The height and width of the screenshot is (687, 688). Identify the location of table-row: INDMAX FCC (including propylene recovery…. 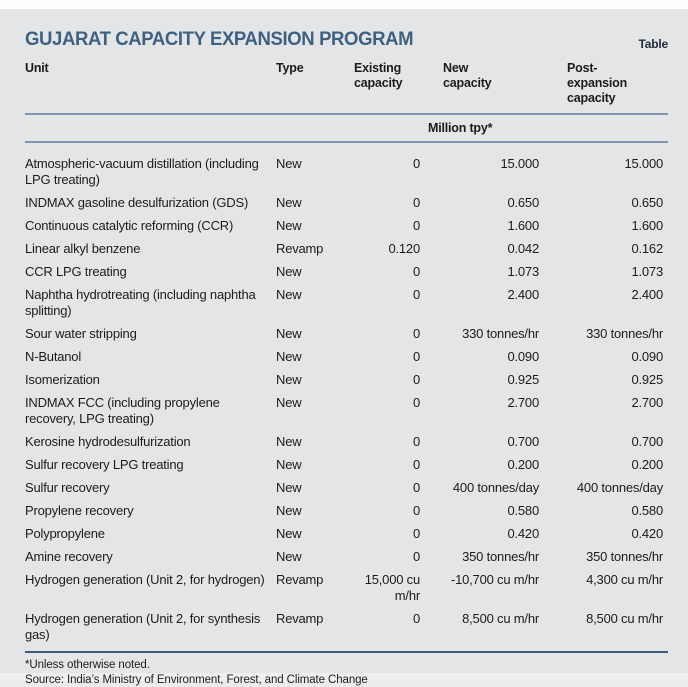
(346, 410).